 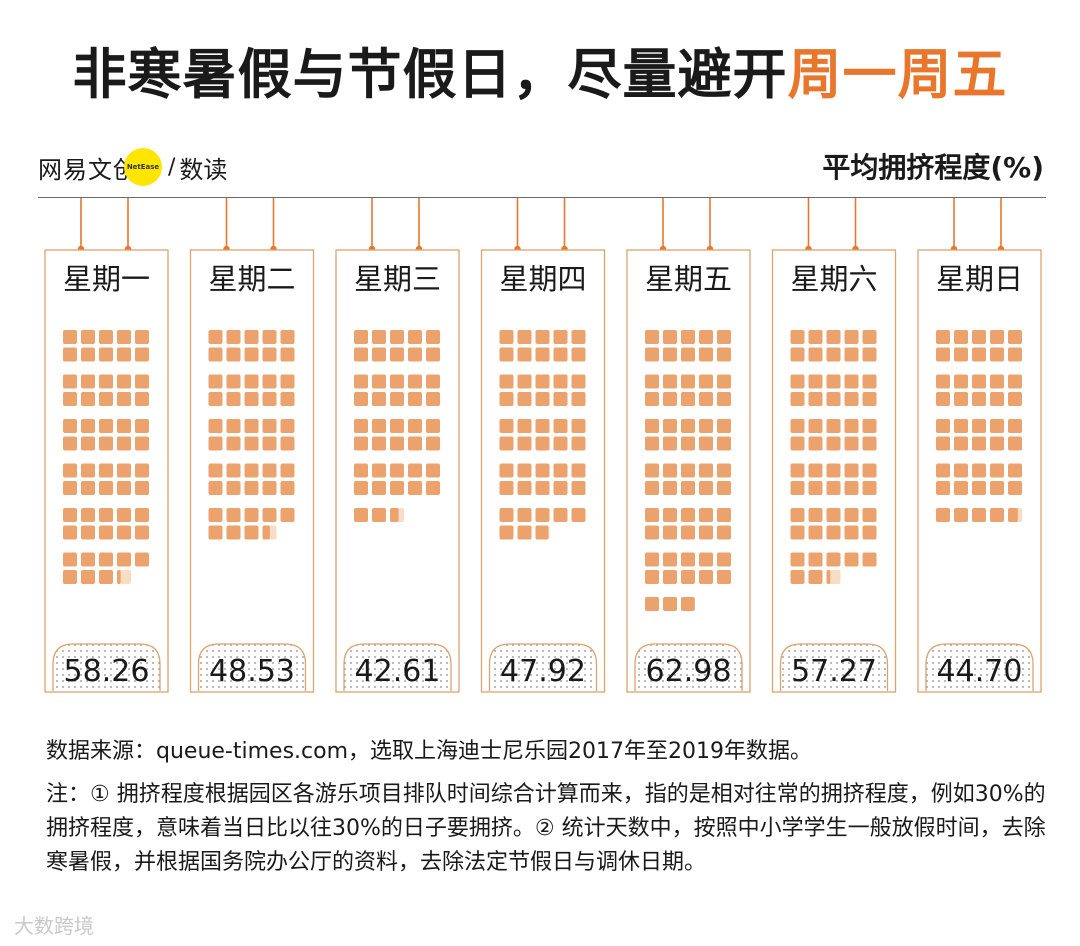 What do you see at coordinates (106, 279) in the screenshot?
I see `day-label: 星期一` at bounding box center [106, 279].